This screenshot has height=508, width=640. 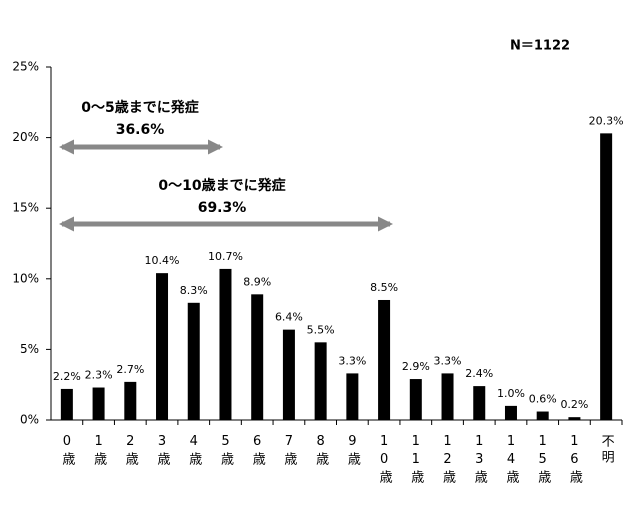 I want to click on value-label: 2.4%, so click(x=479, y=373).